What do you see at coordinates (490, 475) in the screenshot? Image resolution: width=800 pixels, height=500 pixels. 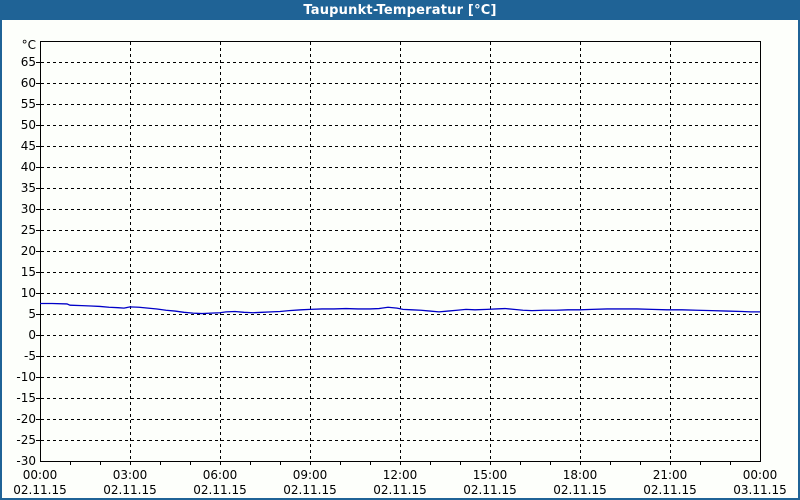 I see `x-time-label: 15:00` at bounding box center [490, 475].